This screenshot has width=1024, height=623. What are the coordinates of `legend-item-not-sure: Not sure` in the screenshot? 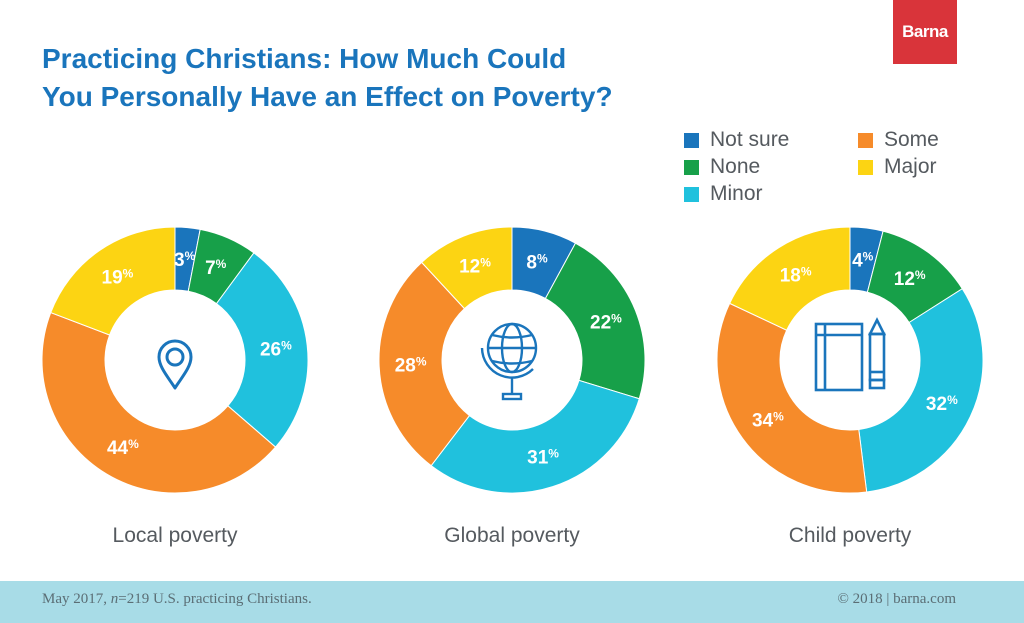 It's located at (736, 140).